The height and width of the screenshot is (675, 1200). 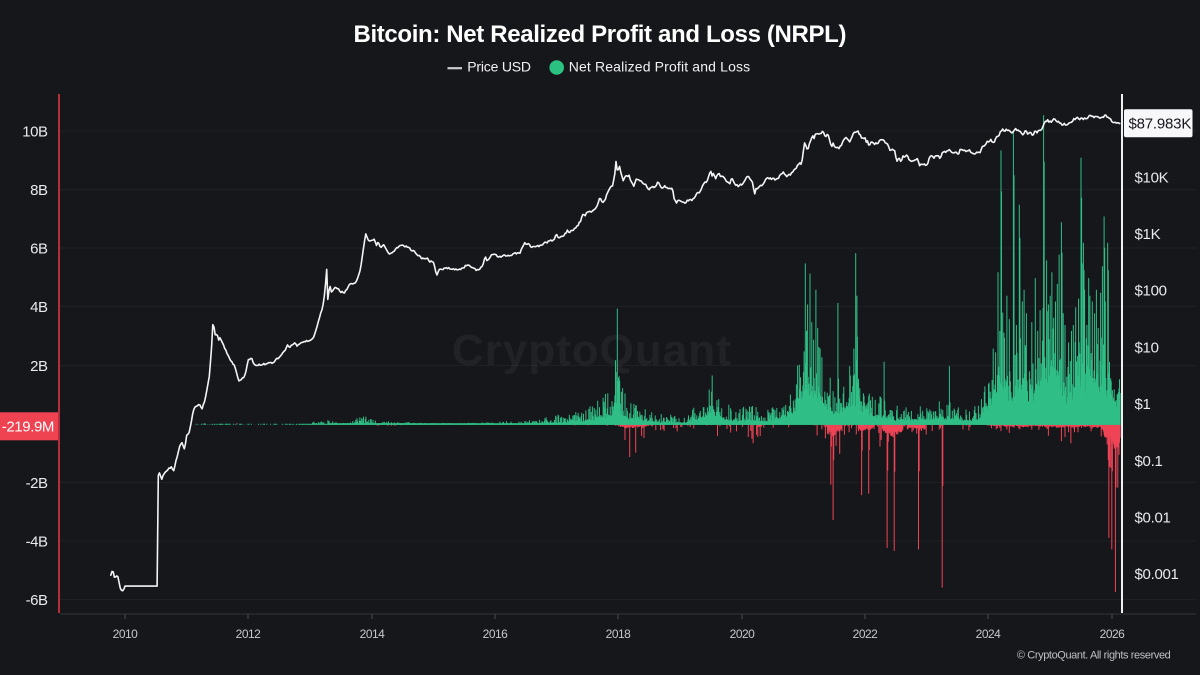 What do you see at coordinates (37, 483) in the screenshot?
I see `svg-text: -2B` at bounding box center [37, 483].